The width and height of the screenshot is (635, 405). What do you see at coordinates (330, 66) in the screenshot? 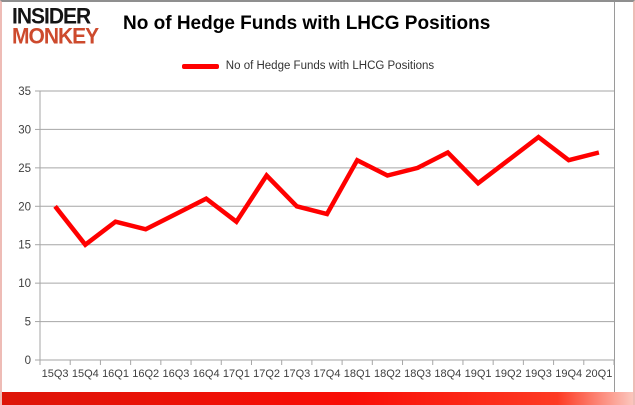
I see `legend-label: No of Hedge Funds with LHCG Positions` at bounding box center [330, 66].